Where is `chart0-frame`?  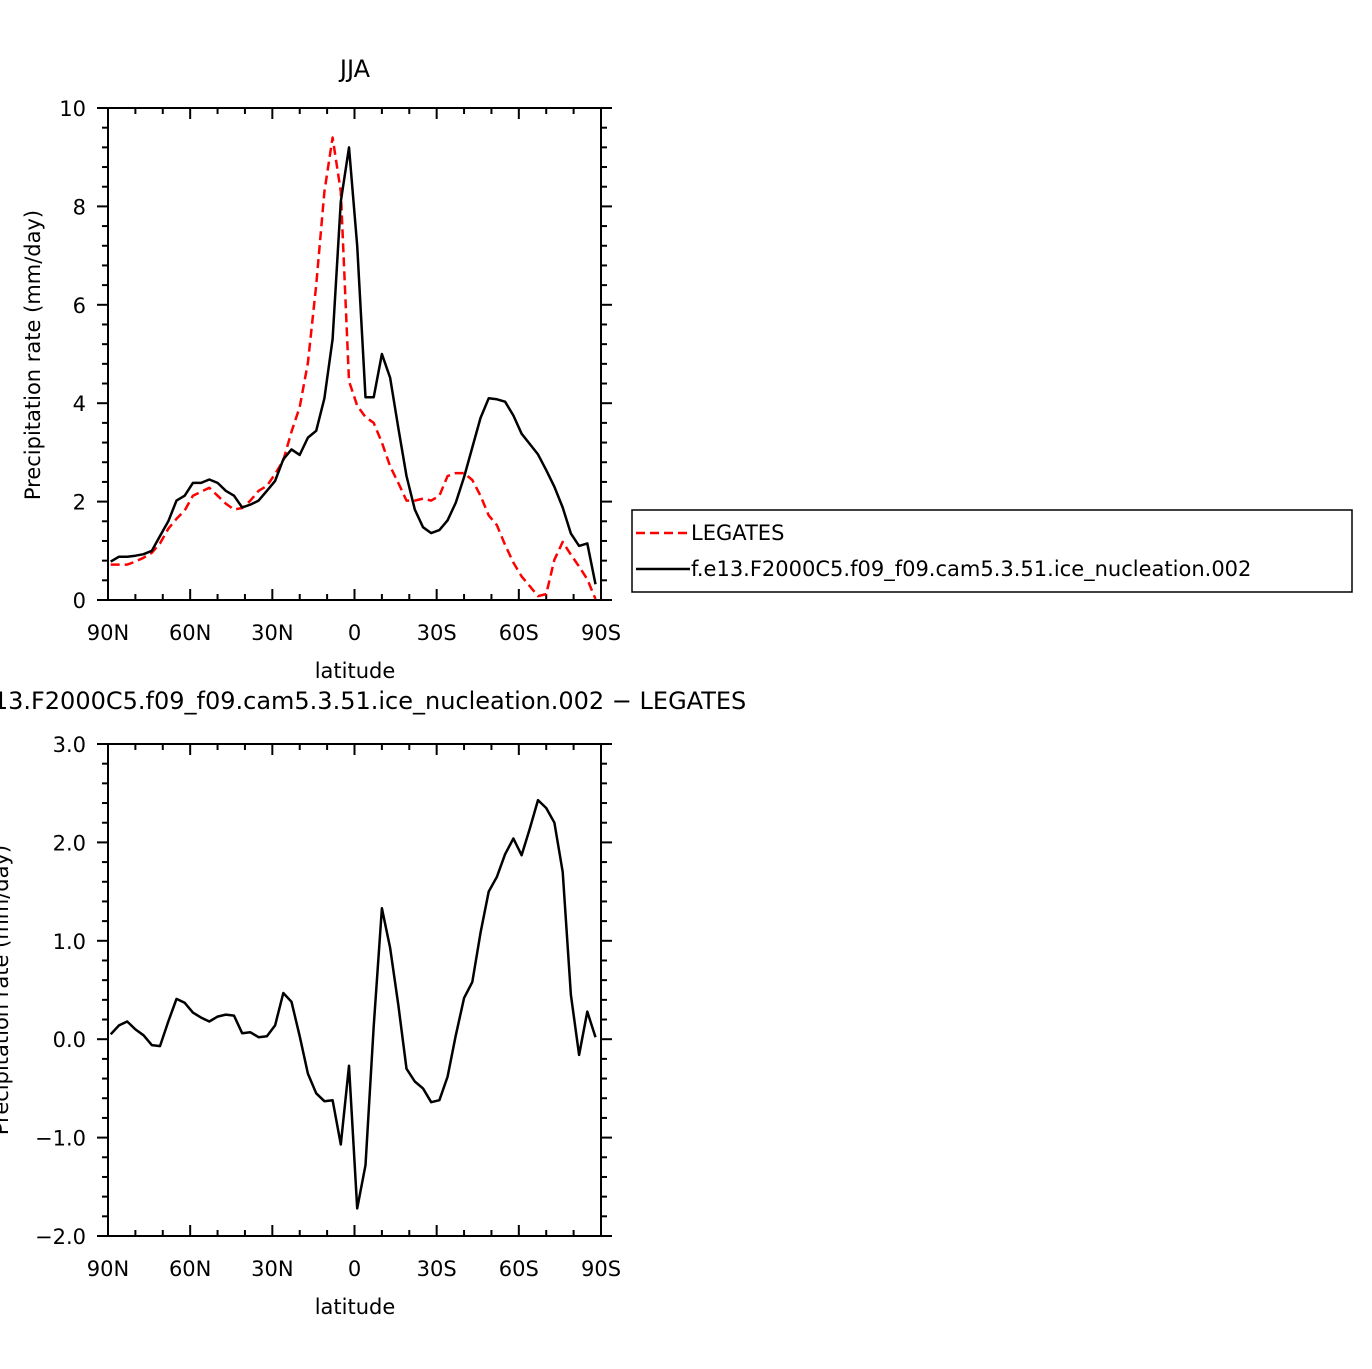 chart0-frame is located at coordinates (354, 354).